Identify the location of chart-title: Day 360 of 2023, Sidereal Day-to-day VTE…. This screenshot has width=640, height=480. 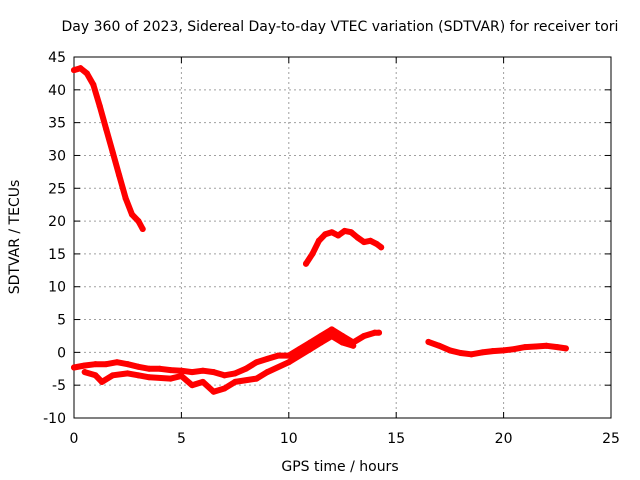
(340, 27).